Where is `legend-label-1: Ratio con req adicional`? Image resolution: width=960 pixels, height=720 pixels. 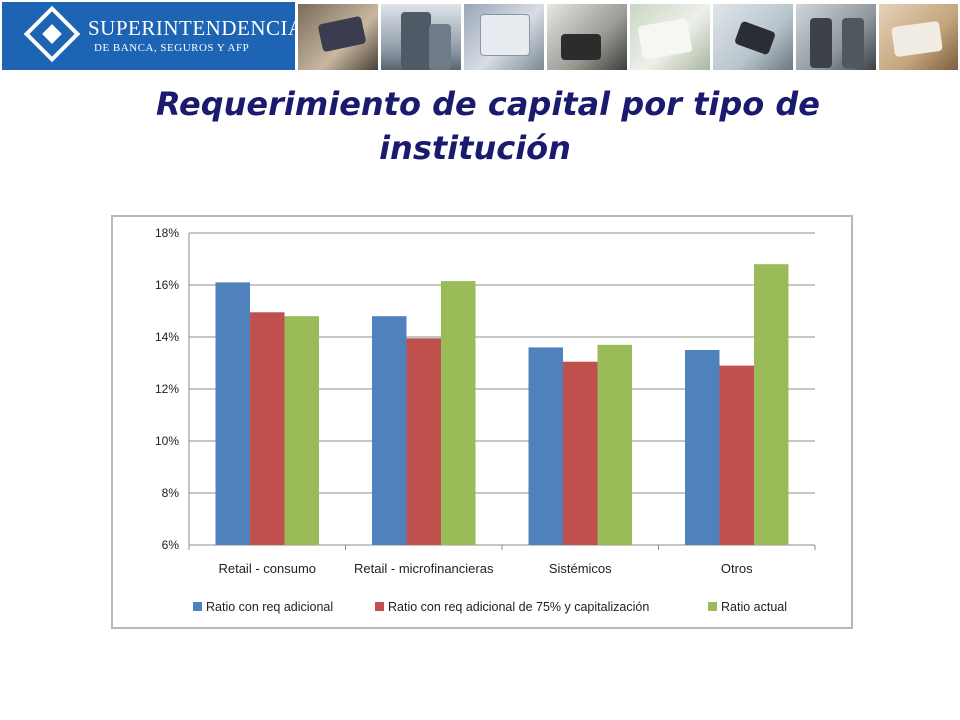 legend-label-1: Ratio con req adicional is located at coordinates (269, 607).